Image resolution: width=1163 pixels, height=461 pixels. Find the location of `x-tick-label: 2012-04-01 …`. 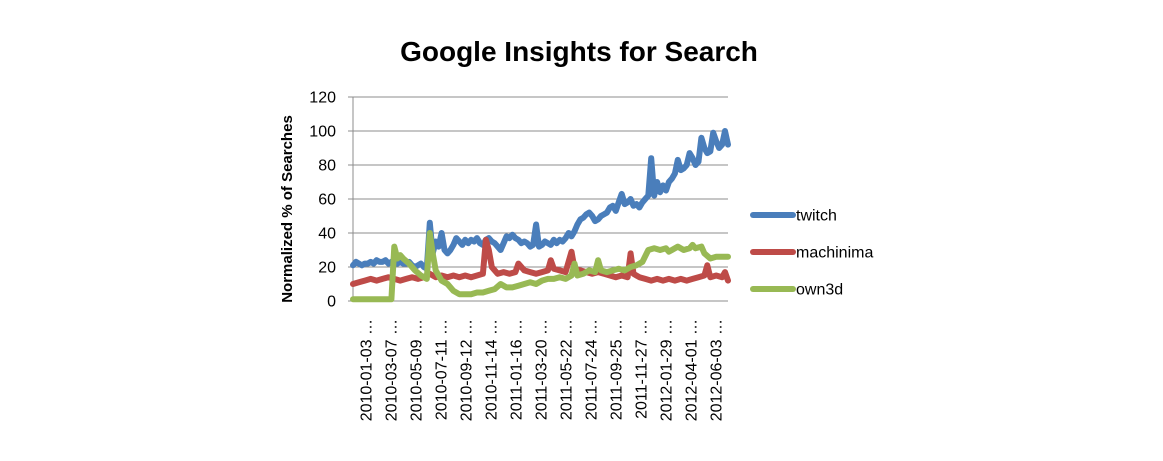

x-tick-label: 2012-04-01 … is located at coordinates (692, 370).